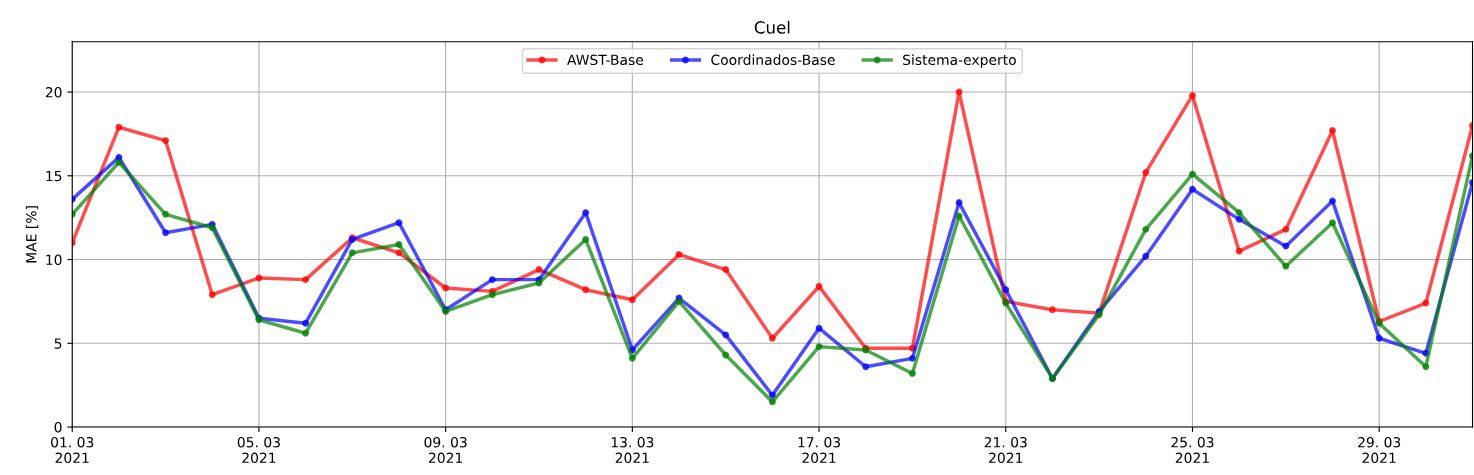 This screenshot has width=1474, height=475. What do you see at coordinates (773, 60) in the screenshot?
I see `legend-label: Coordinados-Base` at bounding box center [773, 60].